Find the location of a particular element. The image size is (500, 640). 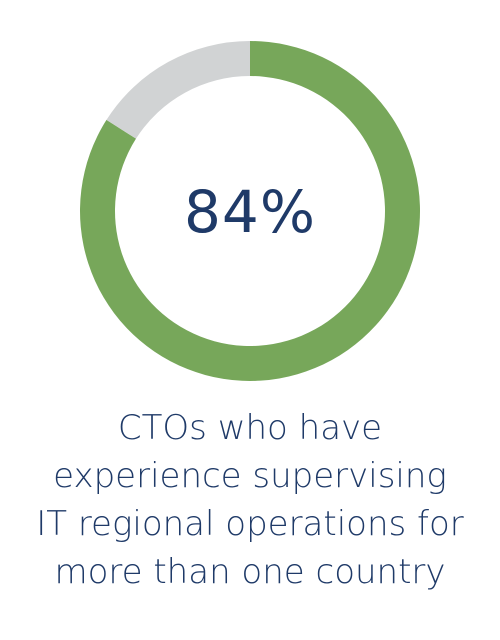

caption-line-1: CTOs who have is located at coordinates (250, 428).